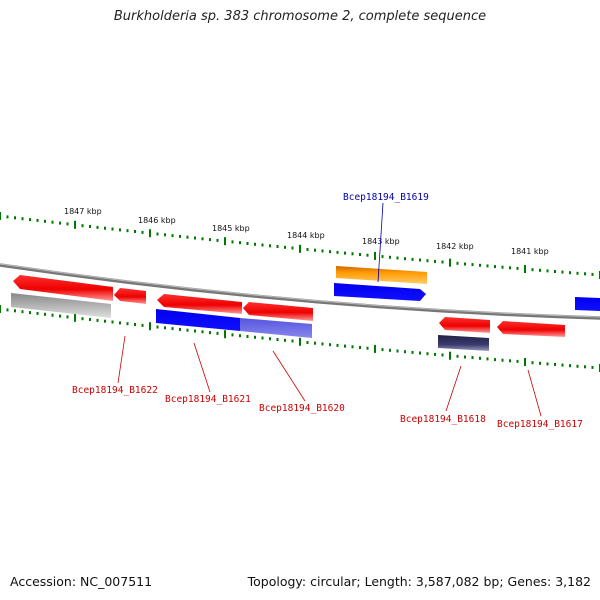  What do you see at coordinates (276, 328) in the screenshot?
I see `gene-feature-b1620-lightblue` at bounding box center [276, 328].